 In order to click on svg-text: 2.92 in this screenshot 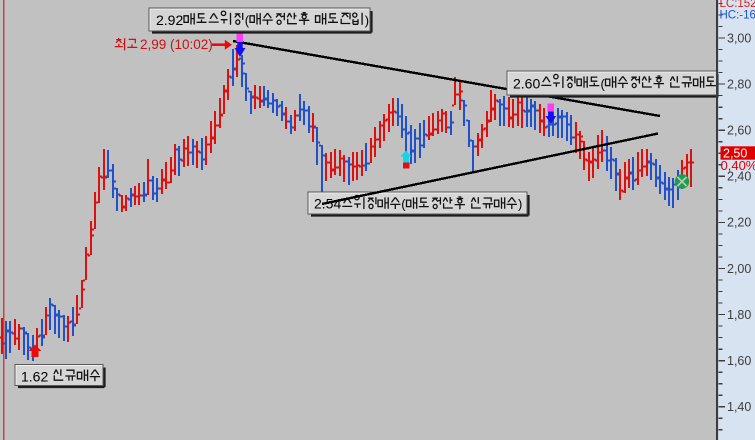, I will do `click(169, 20)`.